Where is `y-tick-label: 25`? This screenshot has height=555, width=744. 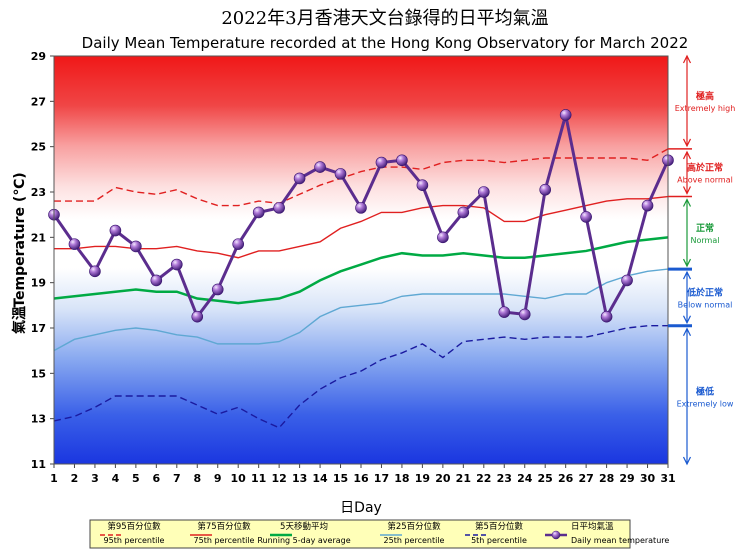
y-tick-label: 25 is located at coordinates (38, 147).